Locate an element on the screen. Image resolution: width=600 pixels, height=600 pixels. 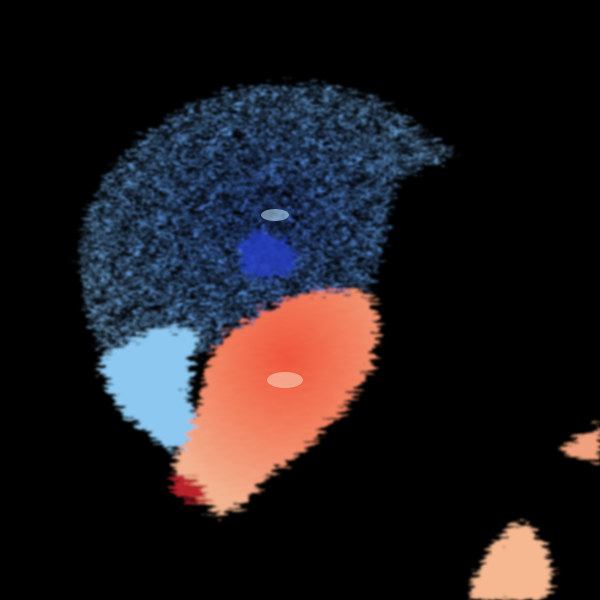
inbound-velocity-edge is located at coordinates (152, 388).